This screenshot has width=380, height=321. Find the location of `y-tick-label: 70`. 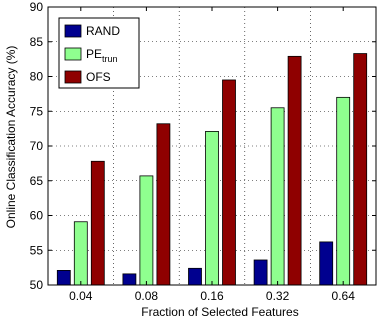

y-tick-label: 70 is located at coordinates (37, 146).